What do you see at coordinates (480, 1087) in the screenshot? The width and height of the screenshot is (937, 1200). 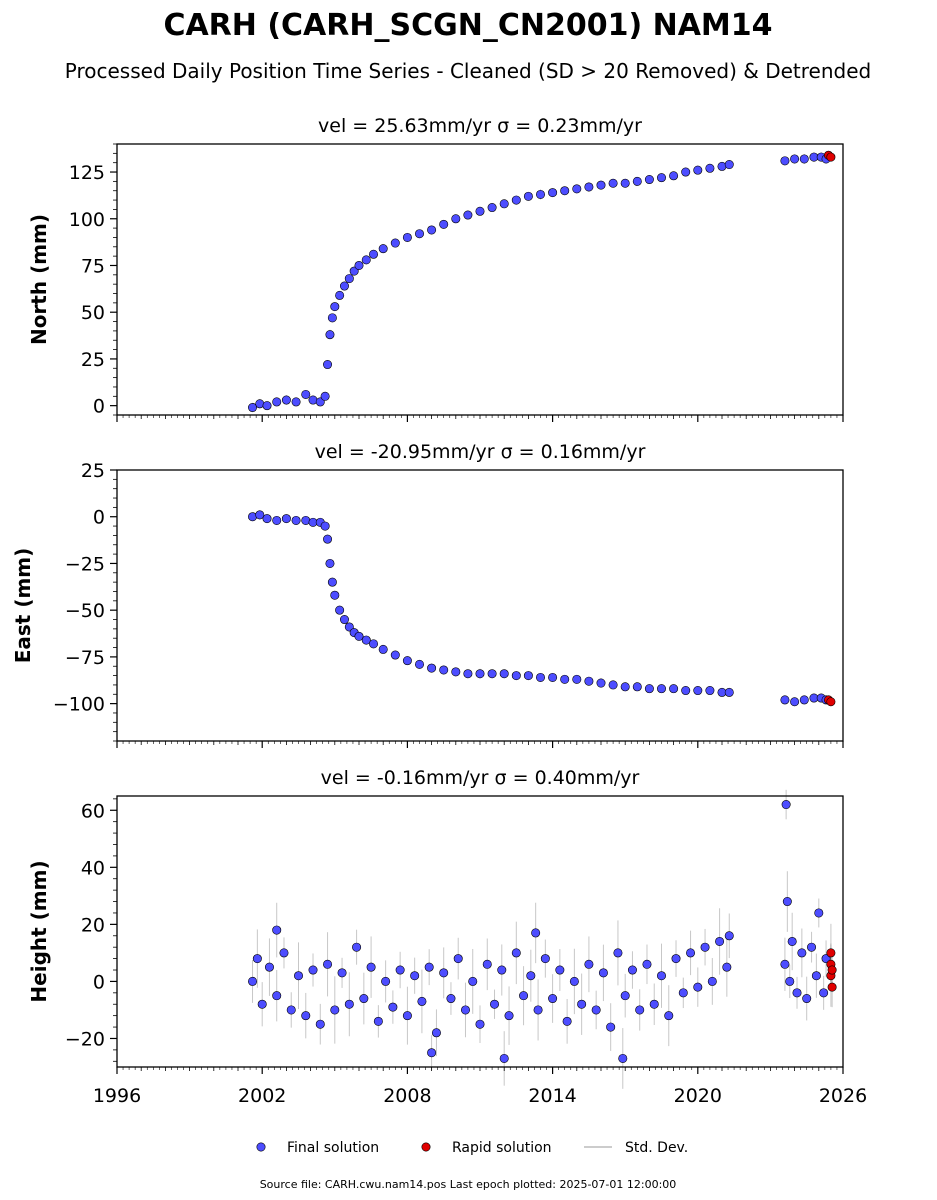 I see `x-axis-height: 1996 2002 2008 2014 2020 2026` at bounding box center [480, 1087].